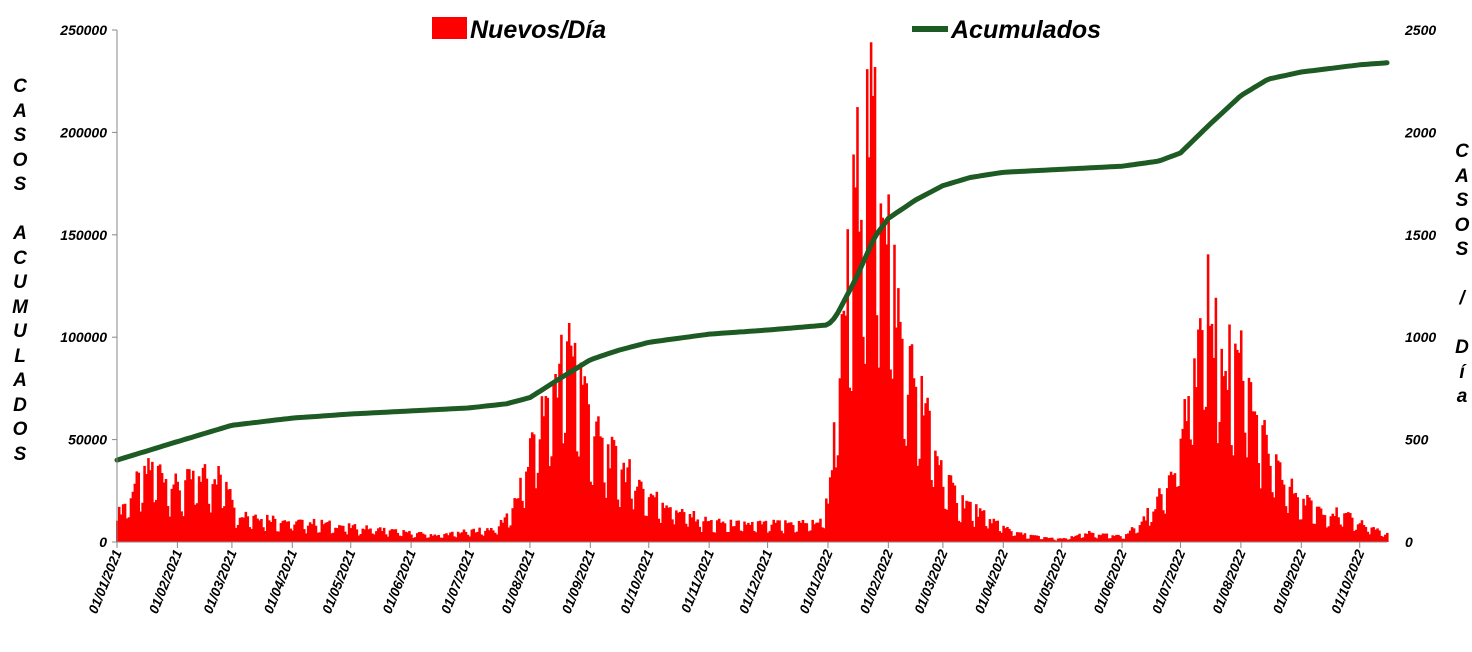 The image size is (1472, 652). I want to click on y-right-tick-label: 500, so click(1417, 440).